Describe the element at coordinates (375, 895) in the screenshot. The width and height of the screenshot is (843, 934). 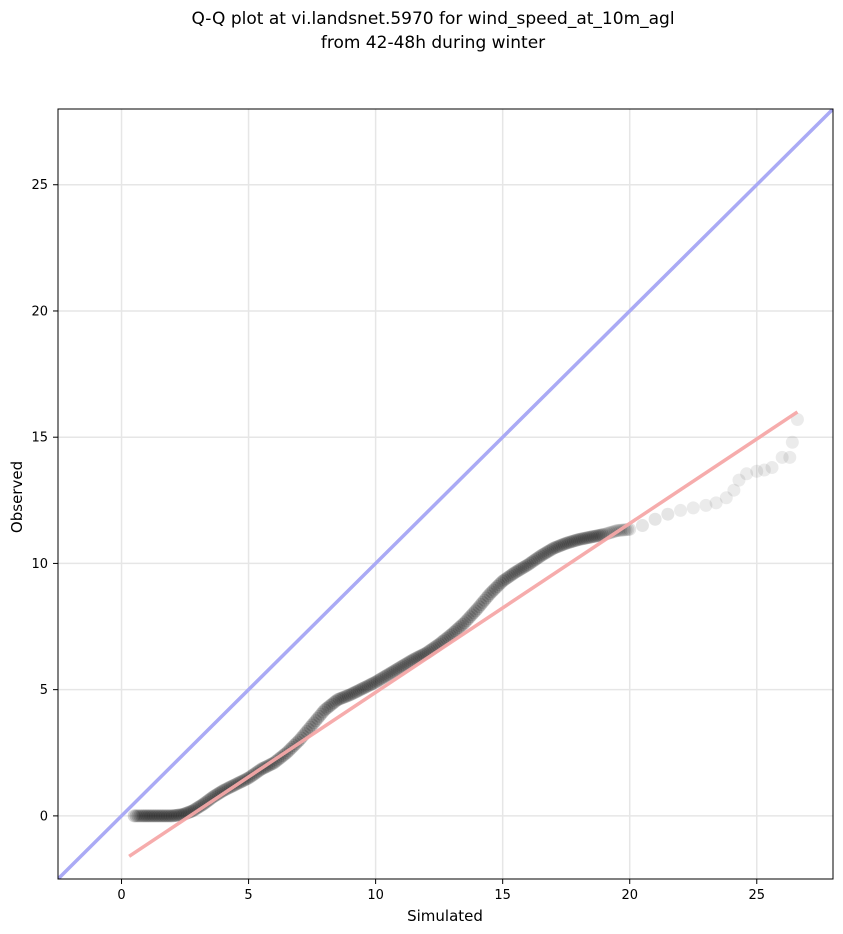
I see `x-tick-label: 10` at that location.